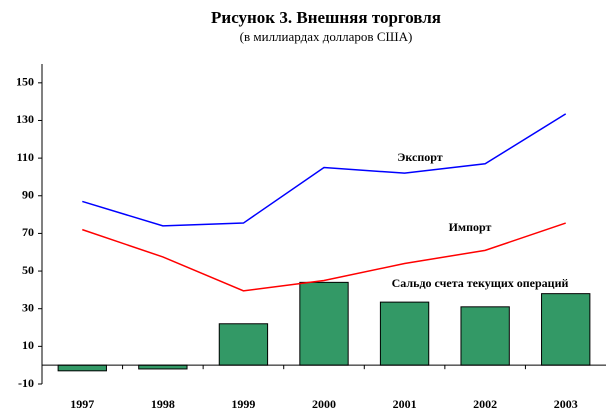 This screenshot has height=415, width=608. What do you see at coordinates (26, 383) in the screenshot?
I see `y-tick-label: -10` at bounding box center [26, 383].